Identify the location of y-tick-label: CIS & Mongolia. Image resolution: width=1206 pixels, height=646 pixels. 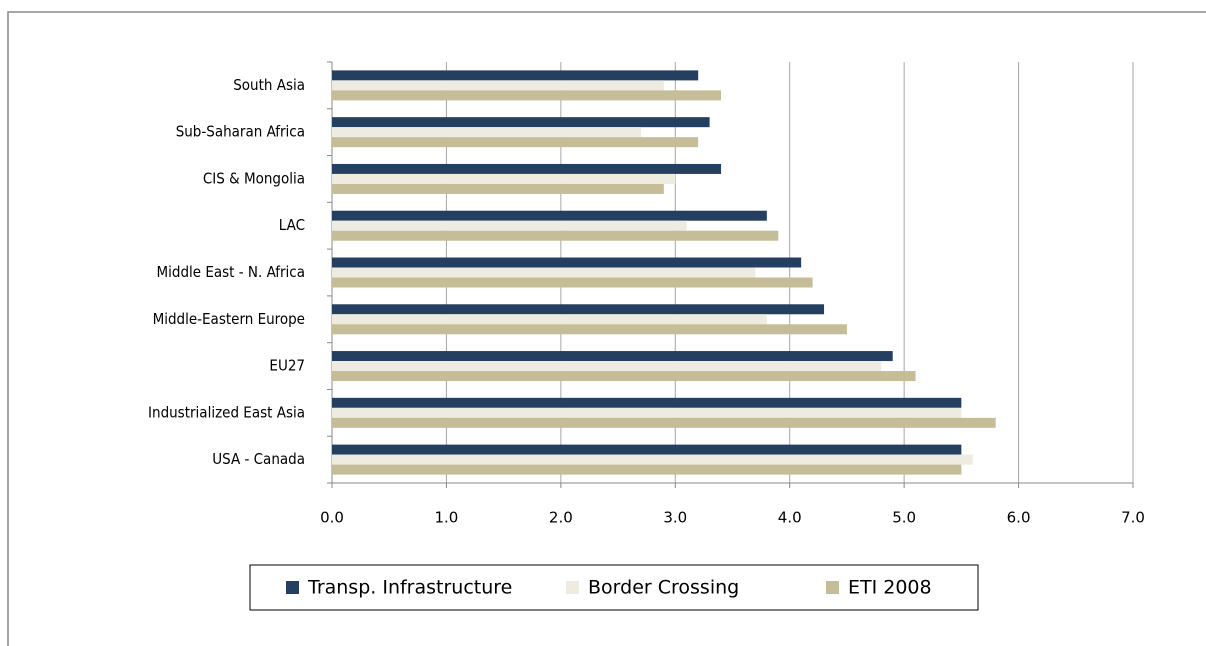
(254, 178).